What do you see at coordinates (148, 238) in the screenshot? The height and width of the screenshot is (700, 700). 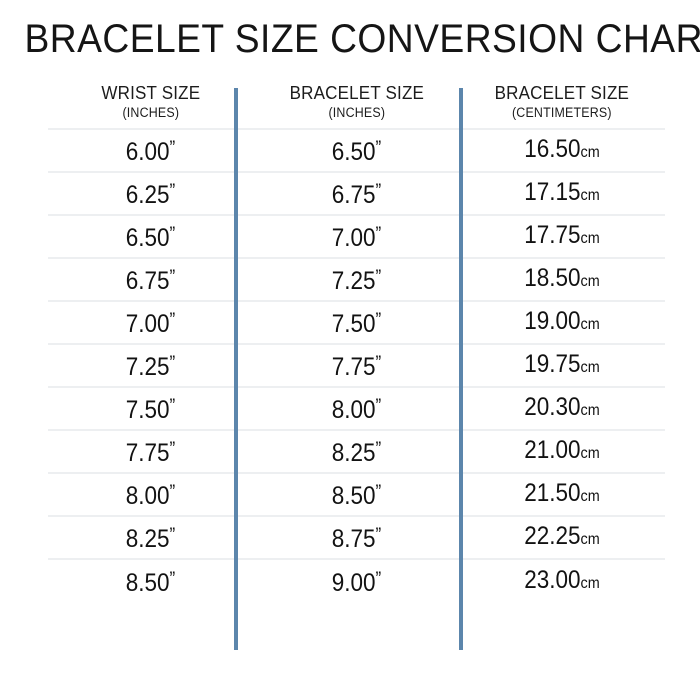 I see `cell-wrist-size-value: 6.50` at bounding box center [148, 238].